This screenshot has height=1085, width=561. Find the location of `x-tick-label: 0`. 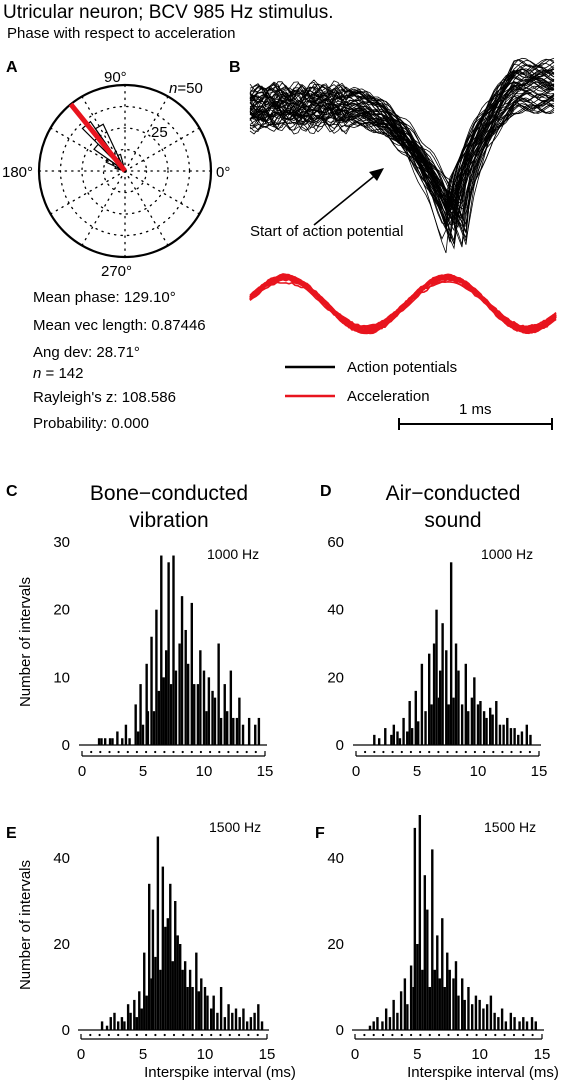

x-tick-label: 0 is located at coordinates (82, 771).